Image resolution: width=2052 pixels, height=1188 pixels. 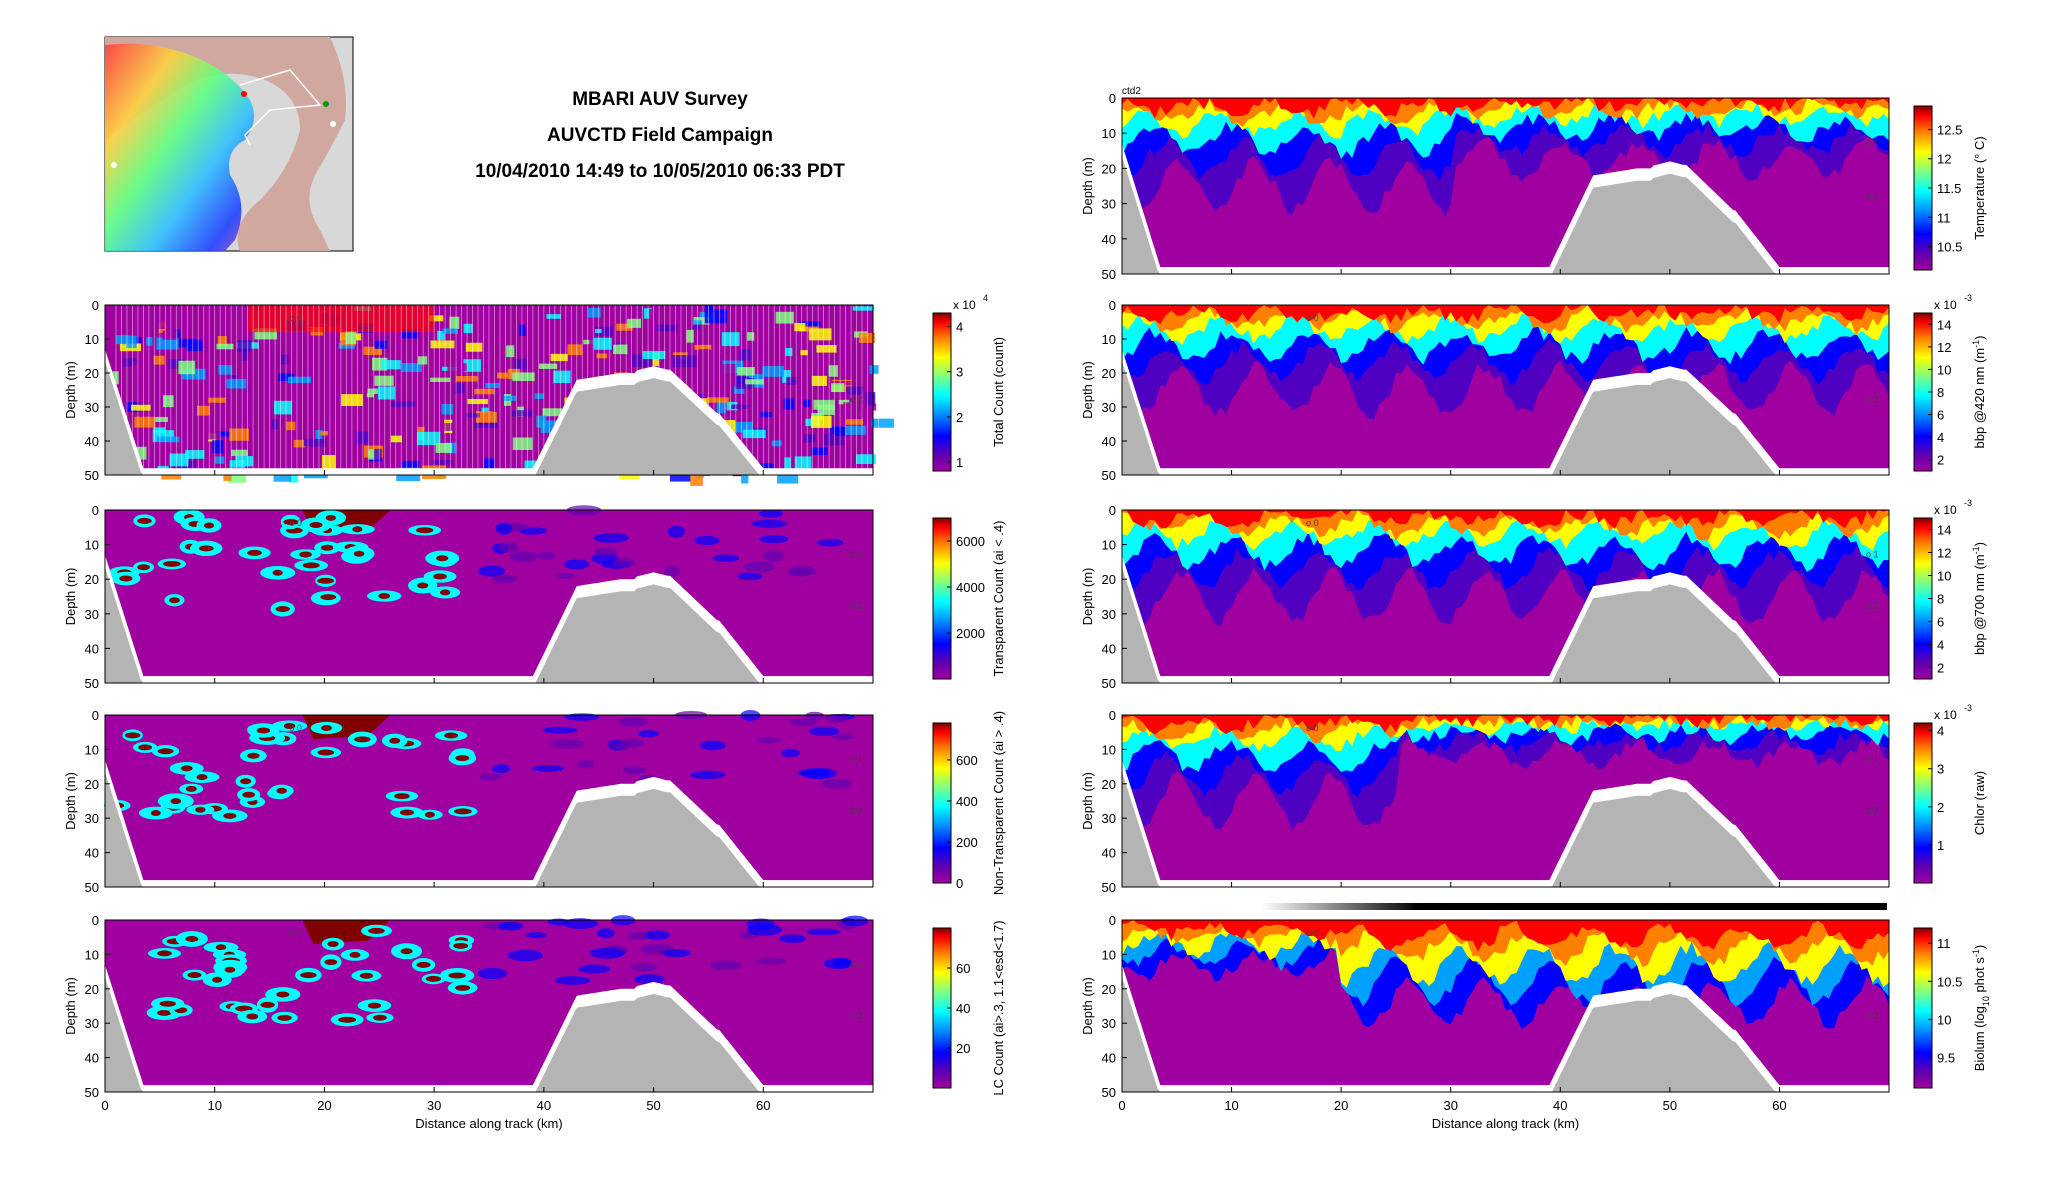 I want to click on colorbar-exponent: x 10, so click(x=964, y=305).